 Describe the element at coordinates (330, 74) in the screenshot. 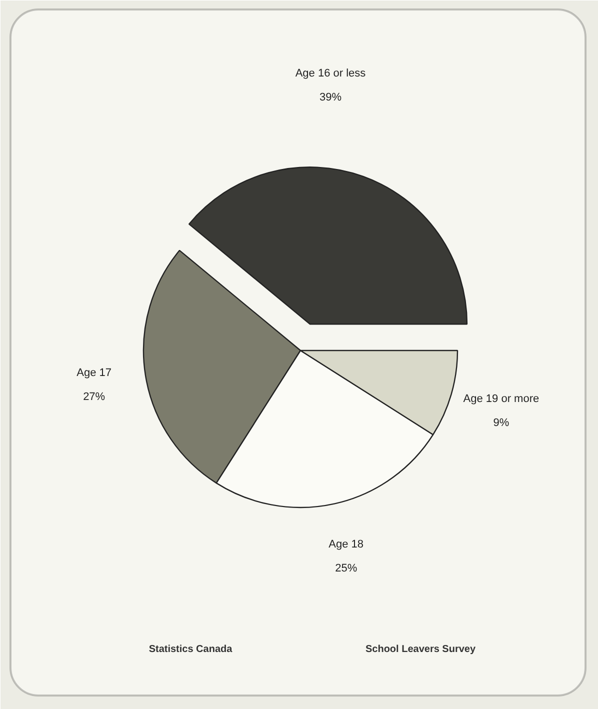

I see `slice-label: Age 16 or less` at that location.